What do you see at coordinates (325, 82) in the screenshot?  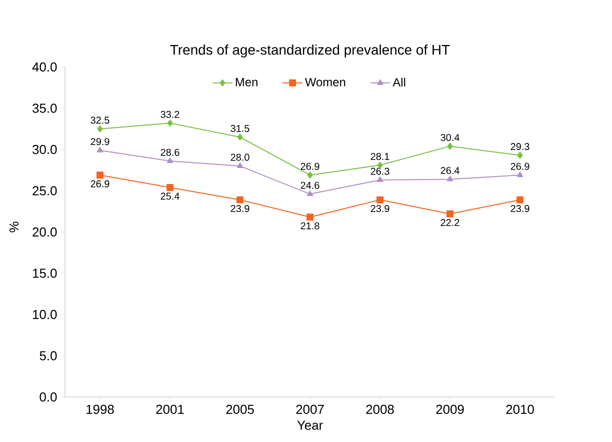 I see `legend-label: Women` at bounding box center [325, 82].